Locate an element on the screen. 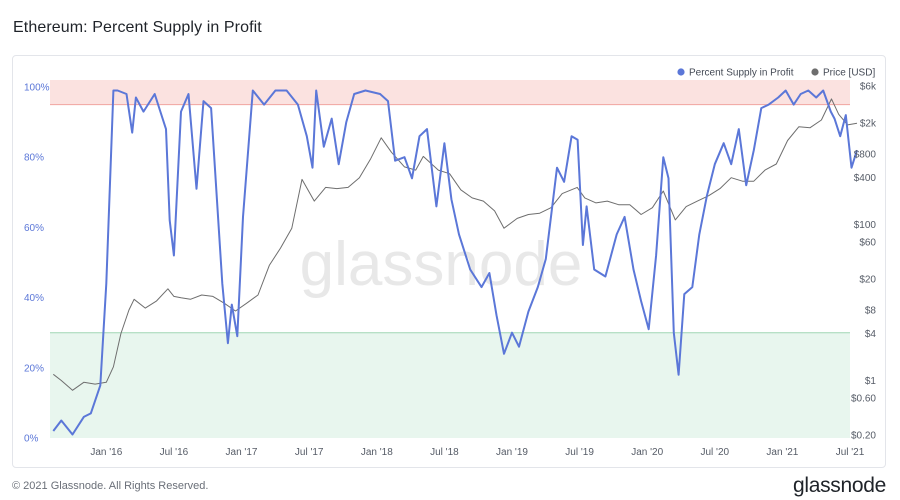 Image resolution: width=900 pixels, height=500 pixels. y-right-tick-label: $100 is located at coordinates (865, 225).